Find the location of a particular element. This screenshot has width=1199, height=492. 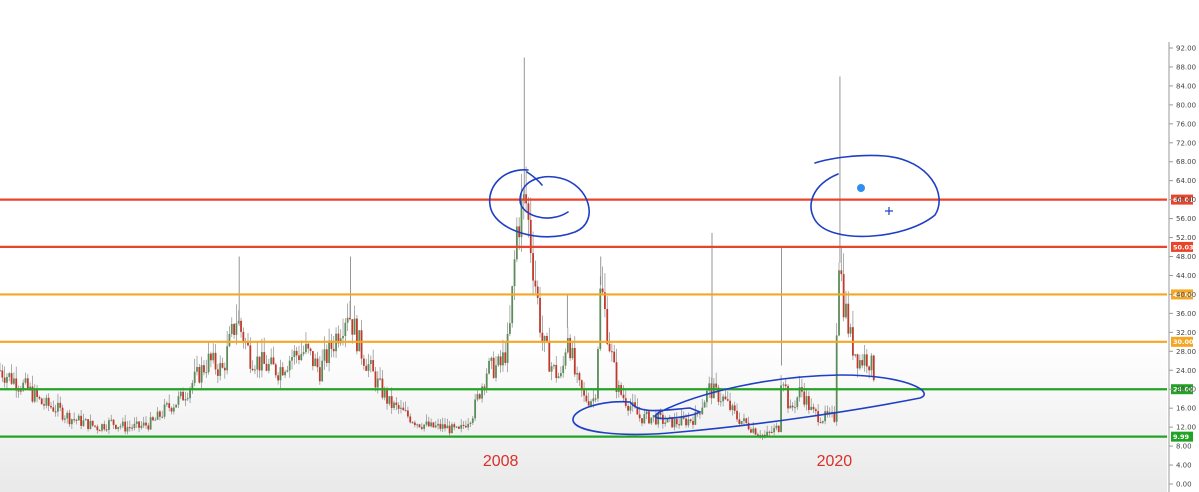

axis-tick-label: 4.00 is located at coordinates (1184, 466).